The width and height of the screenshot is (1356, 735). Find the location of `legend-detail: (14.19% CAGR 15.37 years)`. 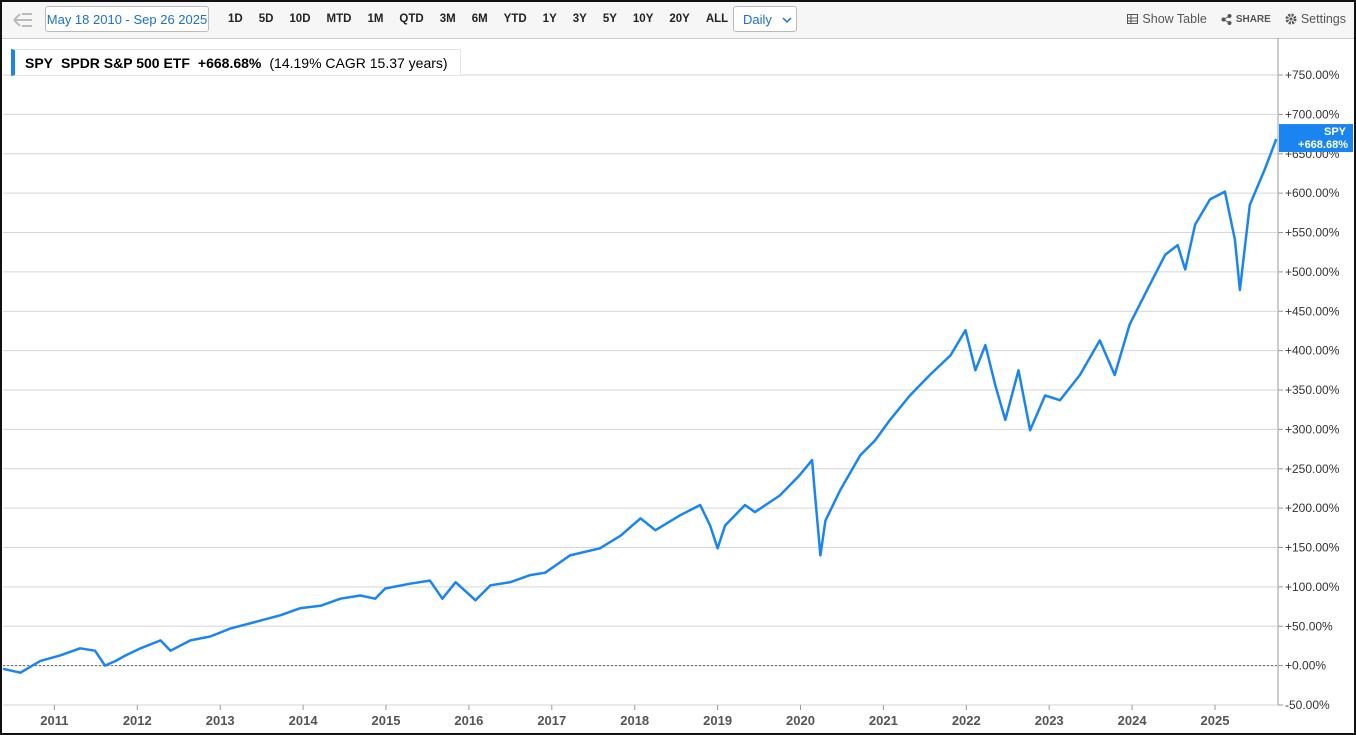

legend-detail: (14.19% CAGR 15.37 years) is located at coordinates (358, 62).